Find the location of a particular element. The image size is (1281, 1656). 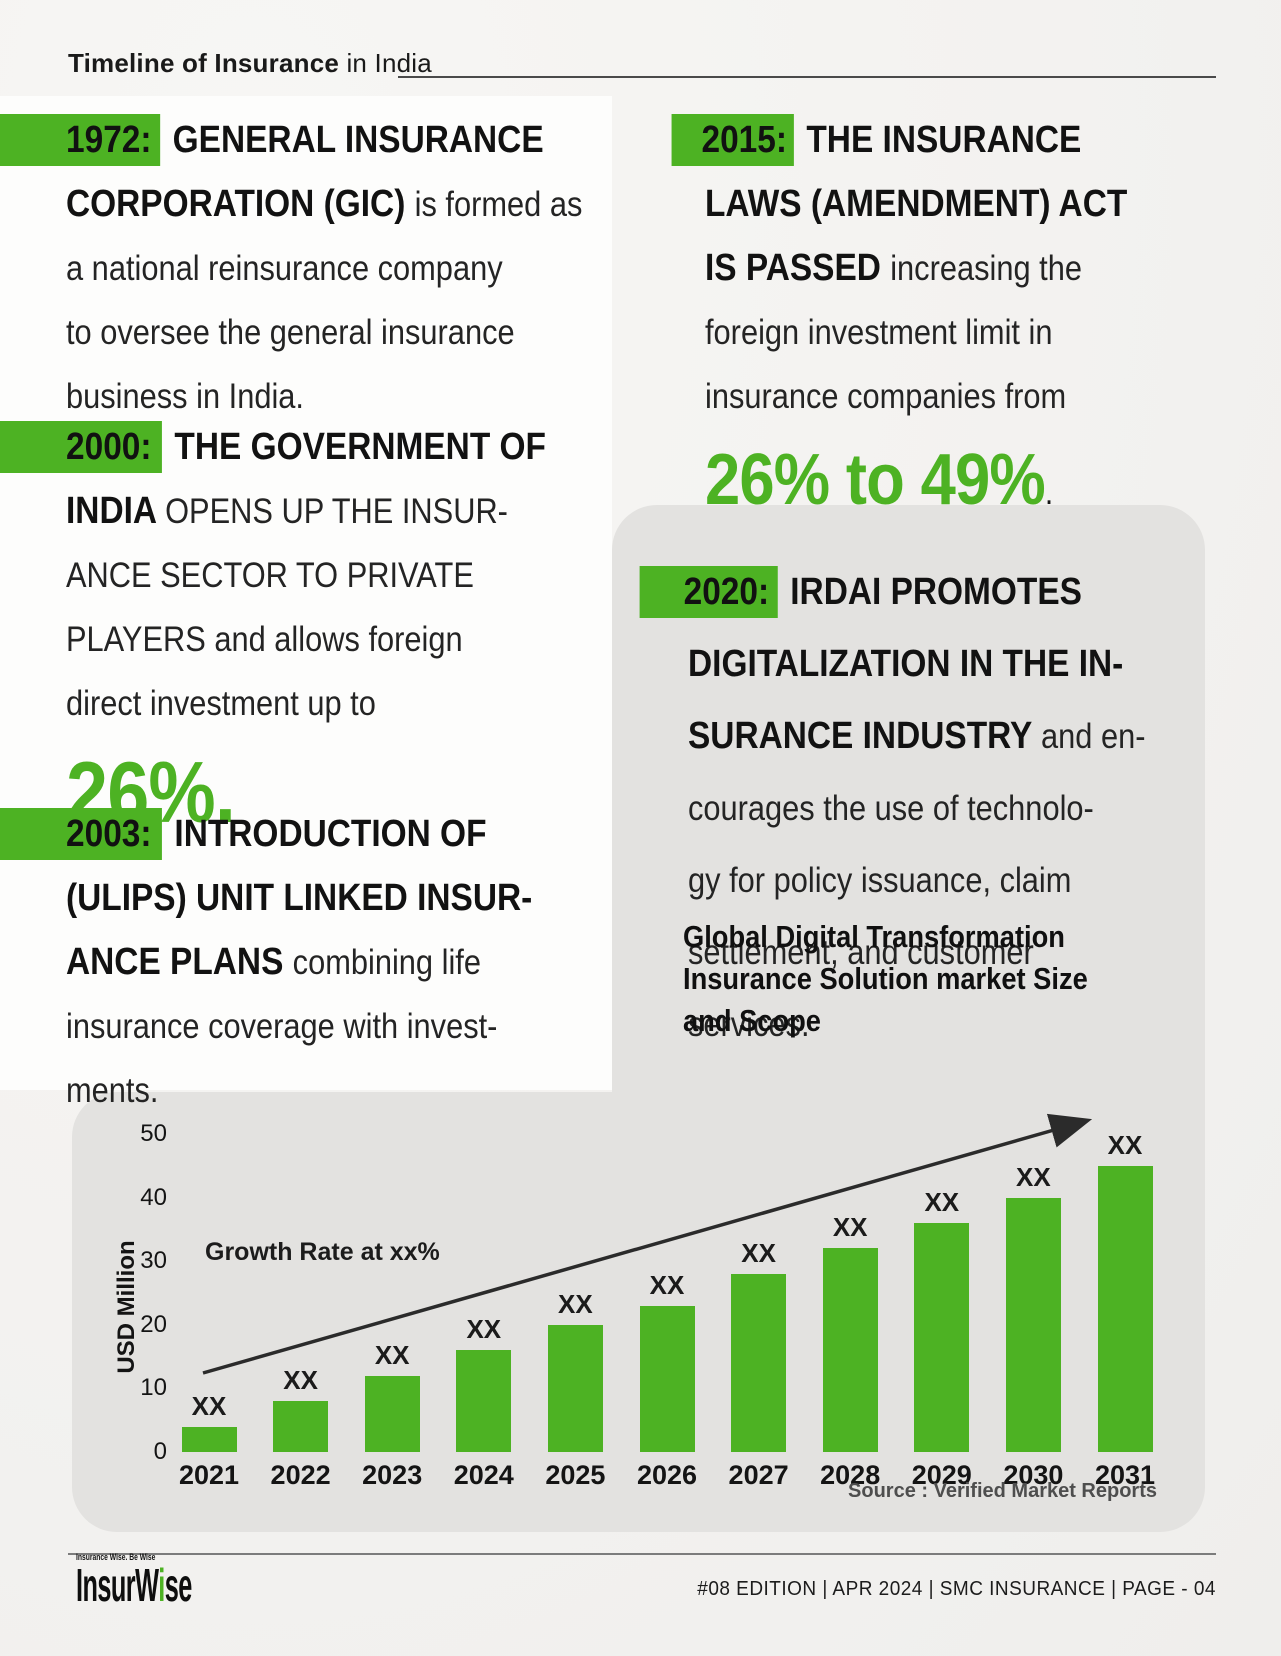

entry-line: settlement, and customer is located at coordinates (916, 956).